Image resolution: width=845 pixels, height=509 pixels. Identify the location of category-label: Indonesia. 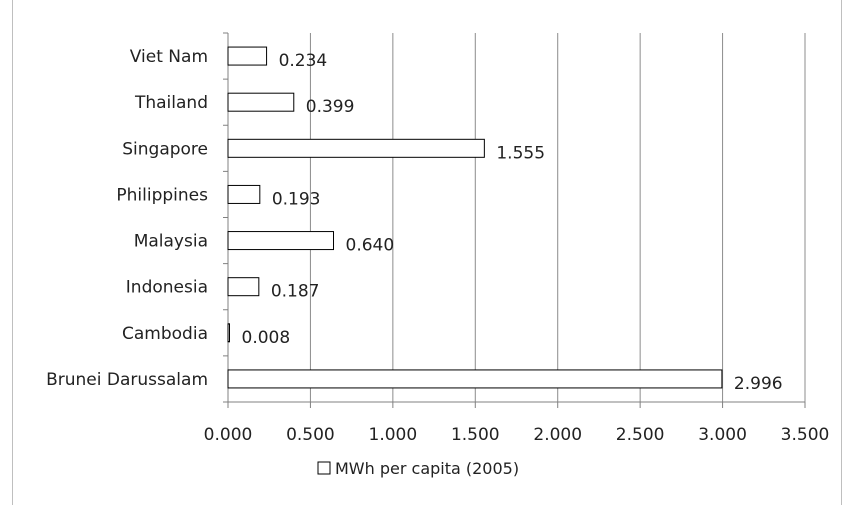
(167, 288).